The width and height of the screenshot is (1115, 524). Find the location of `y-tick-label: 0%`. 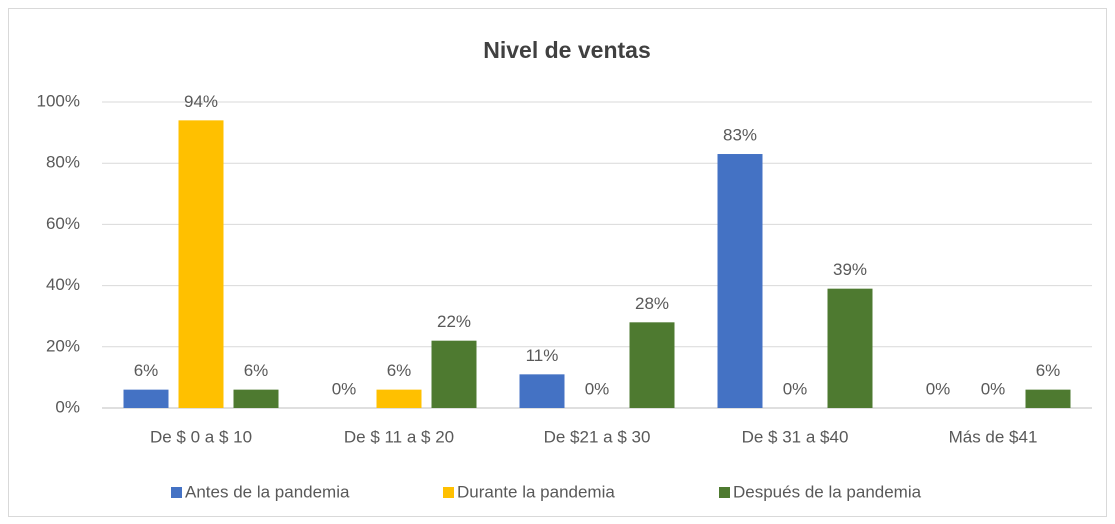

y-tick-label: 0% is located at coordinates (67, 406).